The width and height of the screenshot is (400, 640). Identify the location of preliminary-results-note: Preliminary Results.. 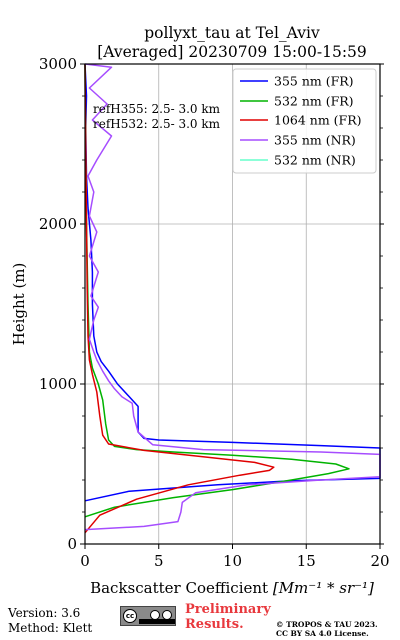
(228, 617).